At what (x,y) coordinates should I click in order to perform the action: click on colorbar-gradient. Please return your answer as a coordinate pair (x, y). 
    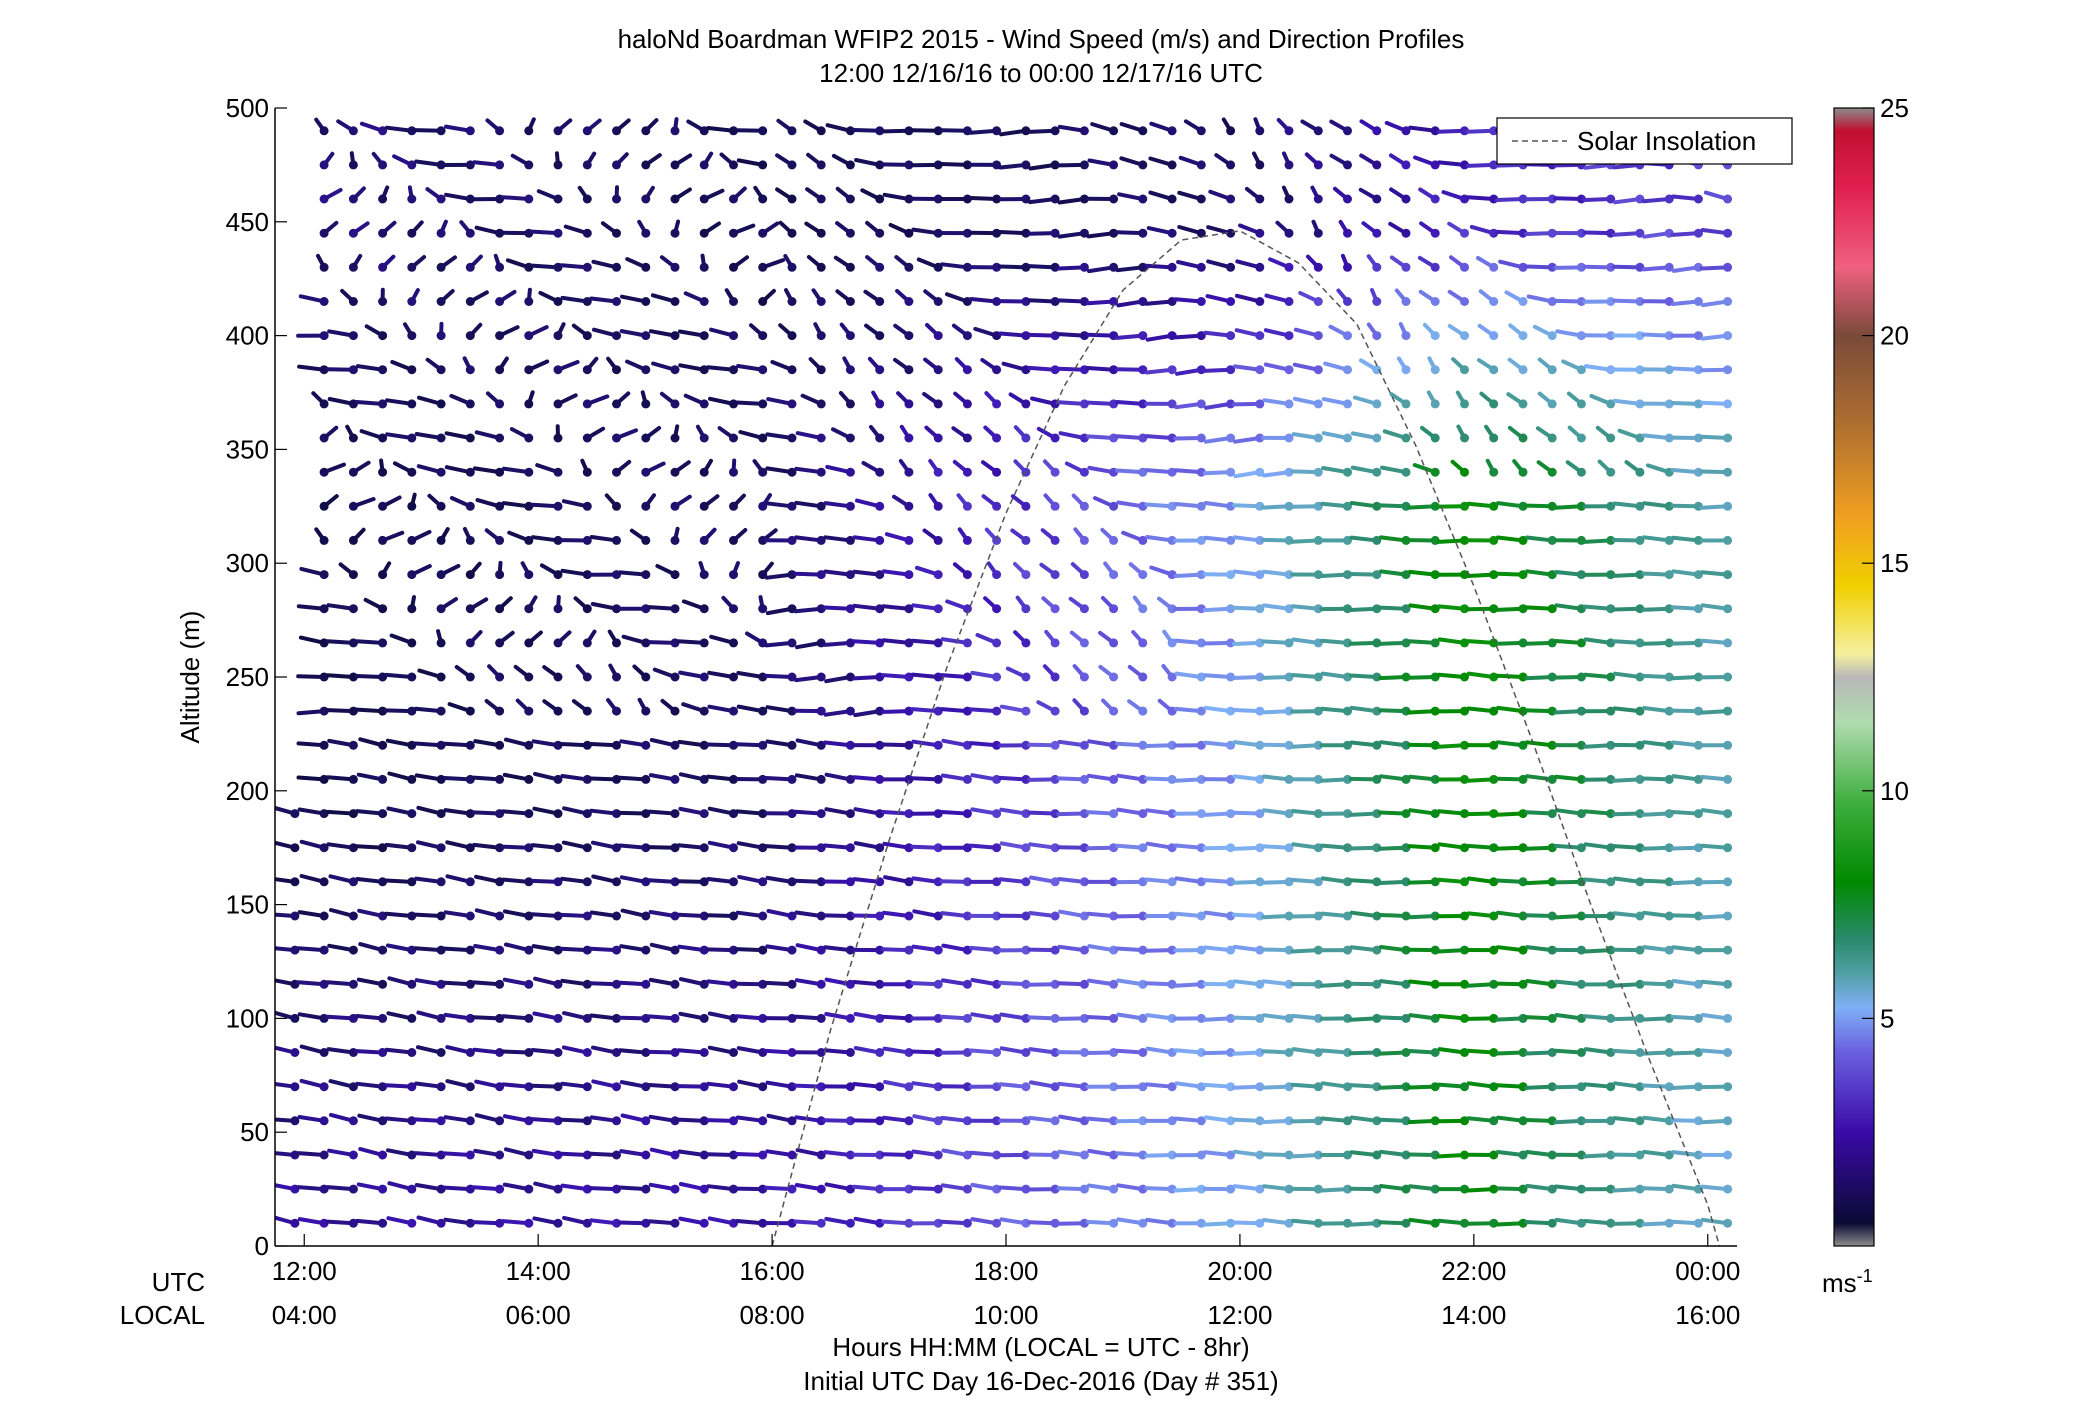
    Looking at the image, I should click on (1854, 677).